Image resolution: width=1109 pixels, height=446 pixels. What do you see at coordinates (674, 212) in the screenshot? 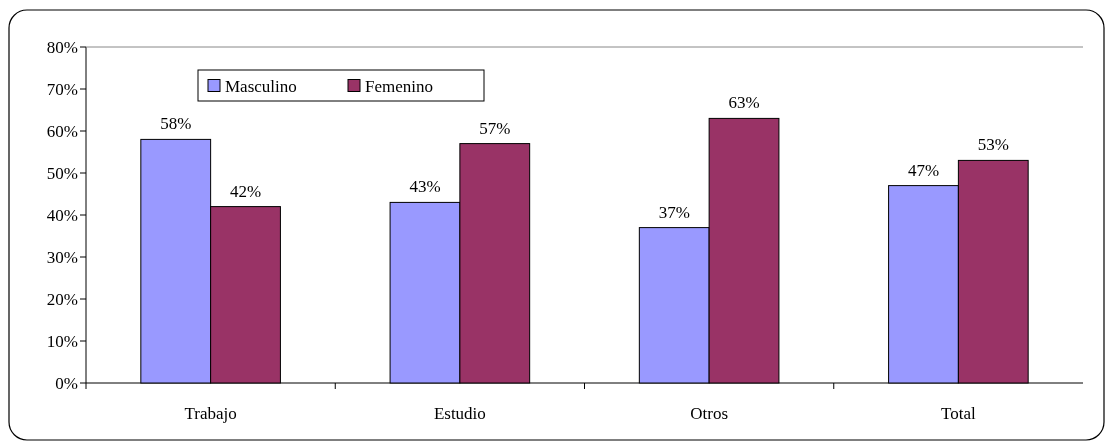
I see `data-label: 37%` at bounding box center [674, 212].